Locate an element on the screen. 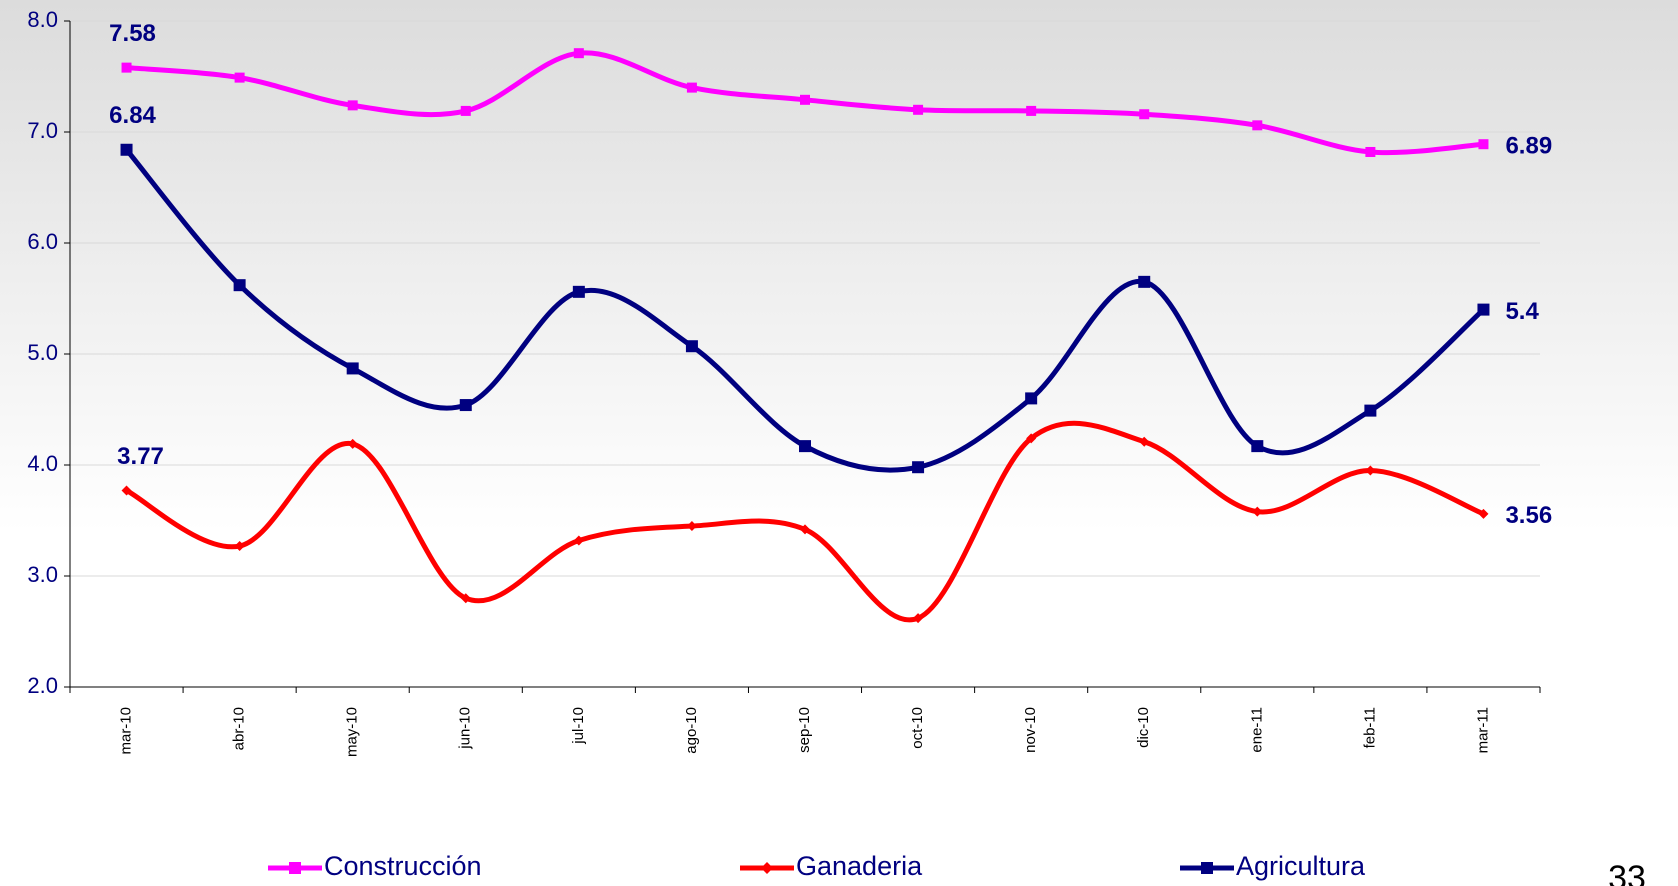 This screenshot has height=886, width=1678. data-label: 7.58 is located at coordinates (132, 33).